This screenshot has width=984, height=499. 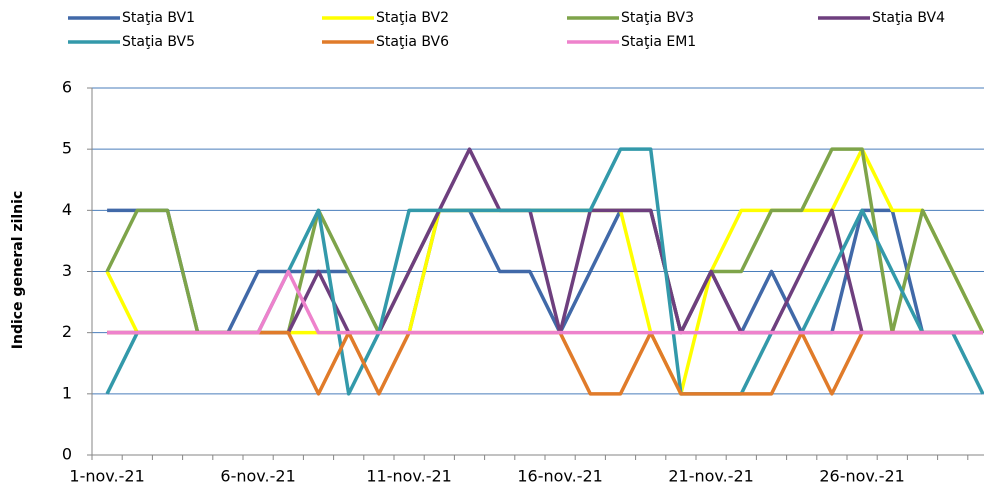 What do you see at coordinates (18, 270) in the screenshot?
I see `y-axis-label: Indice general zilnic` at bounding box center [18, 270].